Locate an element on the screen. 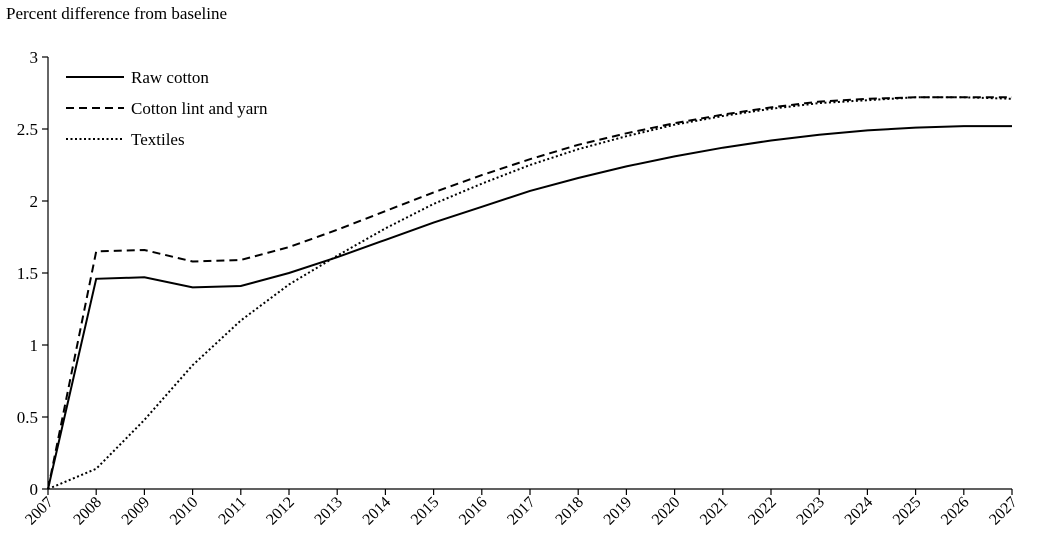 The height and width of the screenshot is (541, 1039). y-tick-label: 2 is located at coordinates (34, 201).